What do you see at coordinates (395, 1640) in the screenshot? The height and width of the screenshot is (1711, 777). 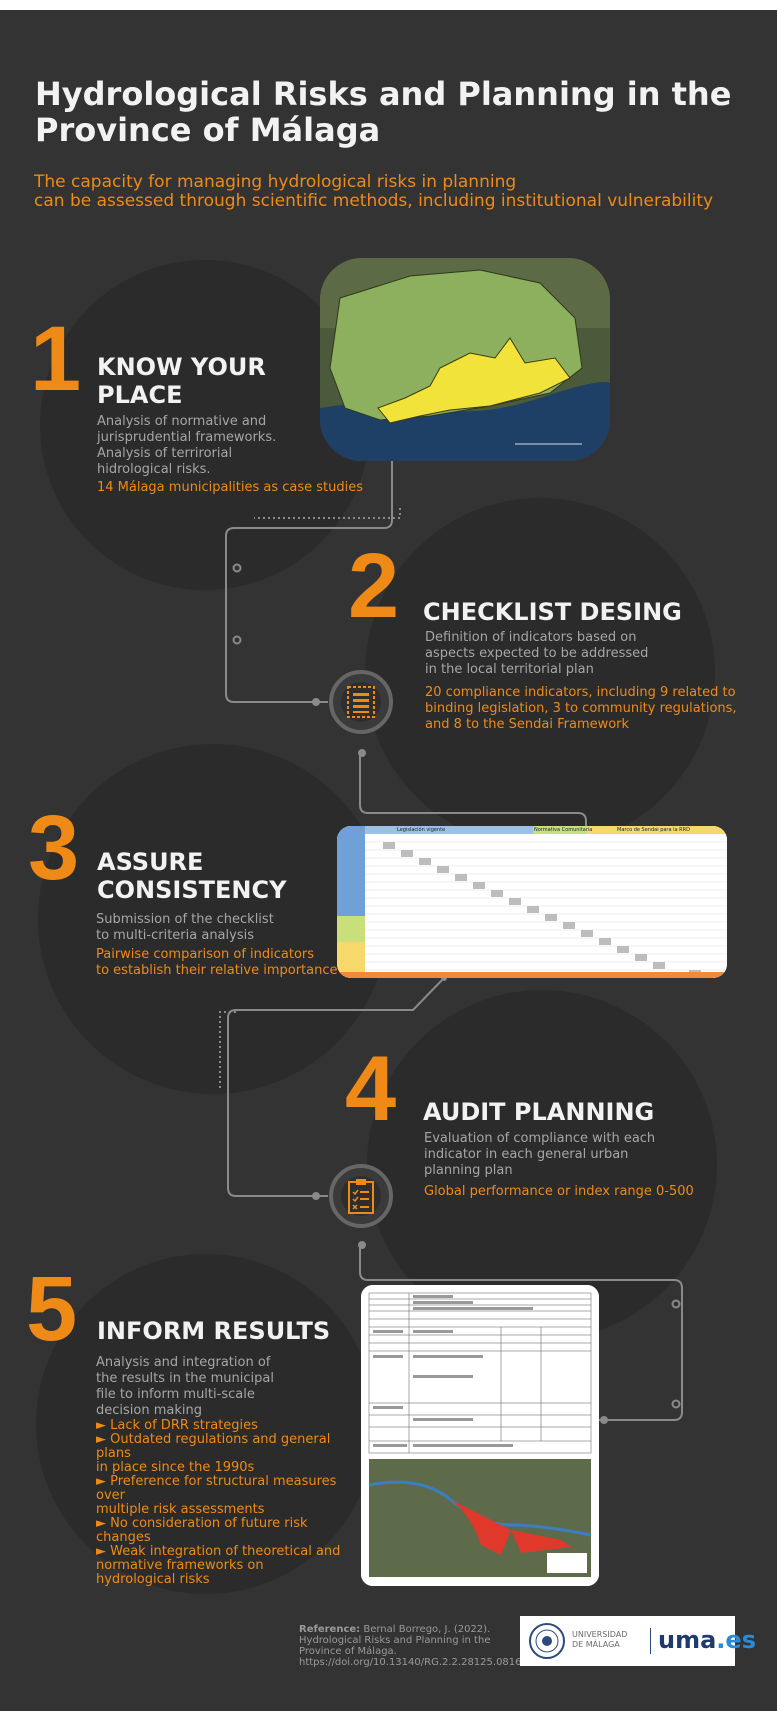 I see `reference-title-line: Hydrological Risks and Planning in the` at bounding box center [395, 1640].